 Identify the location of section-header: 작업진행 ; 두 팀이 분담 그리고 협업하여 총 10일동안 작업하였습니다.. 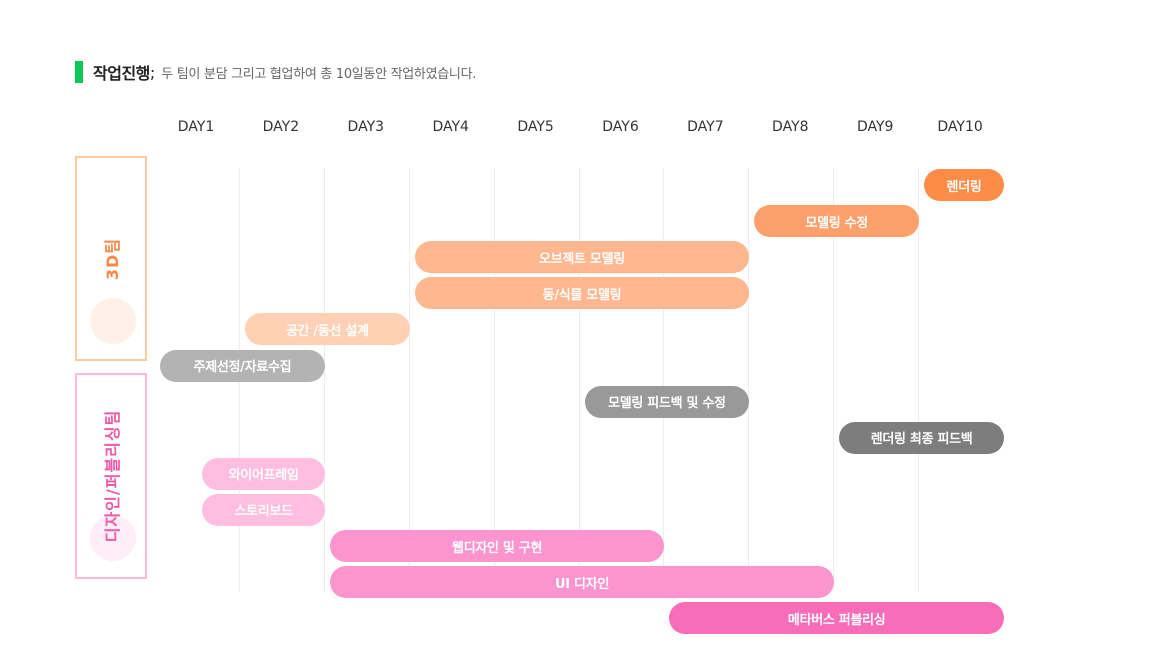
(275, 72).